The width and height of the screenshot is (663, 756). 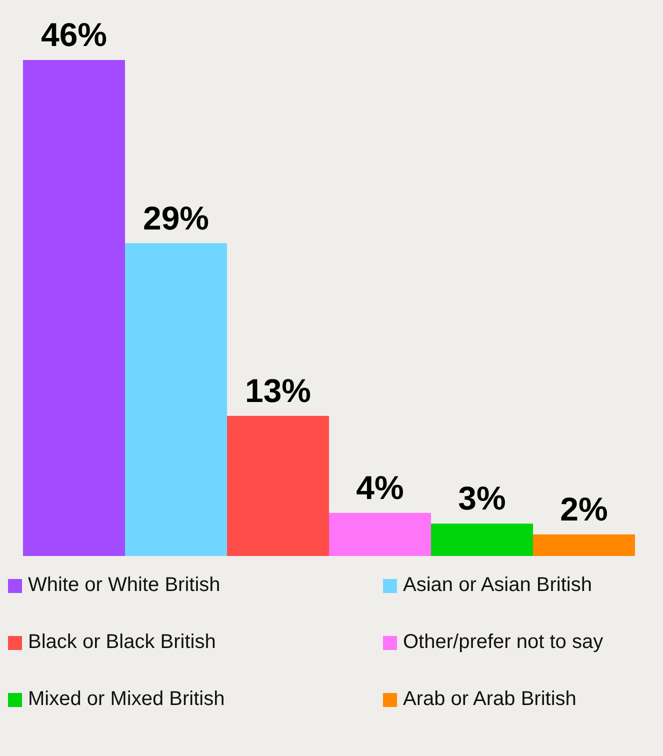 I want to click on legend-label: Other/prefer not to say, so click(x=503, y=642).